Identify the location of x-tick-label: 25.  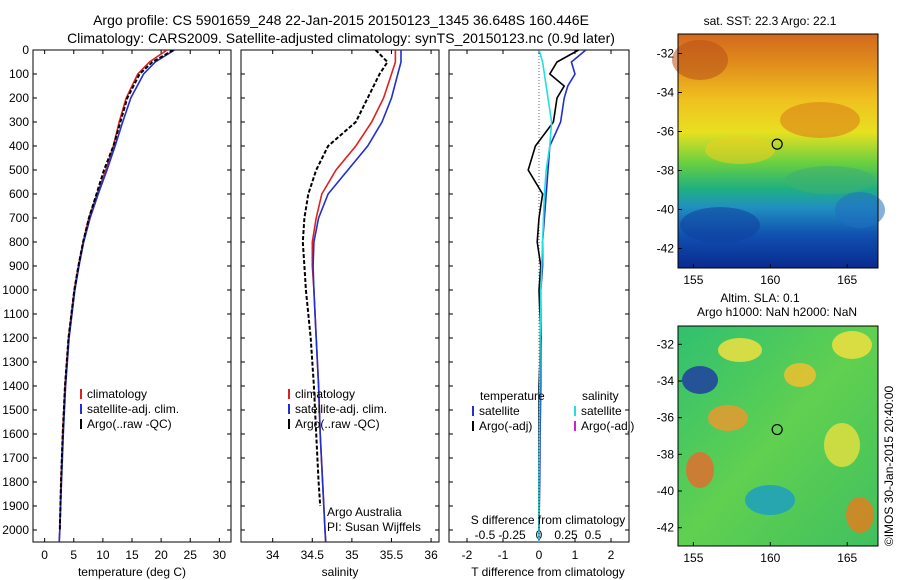
(191, 555).